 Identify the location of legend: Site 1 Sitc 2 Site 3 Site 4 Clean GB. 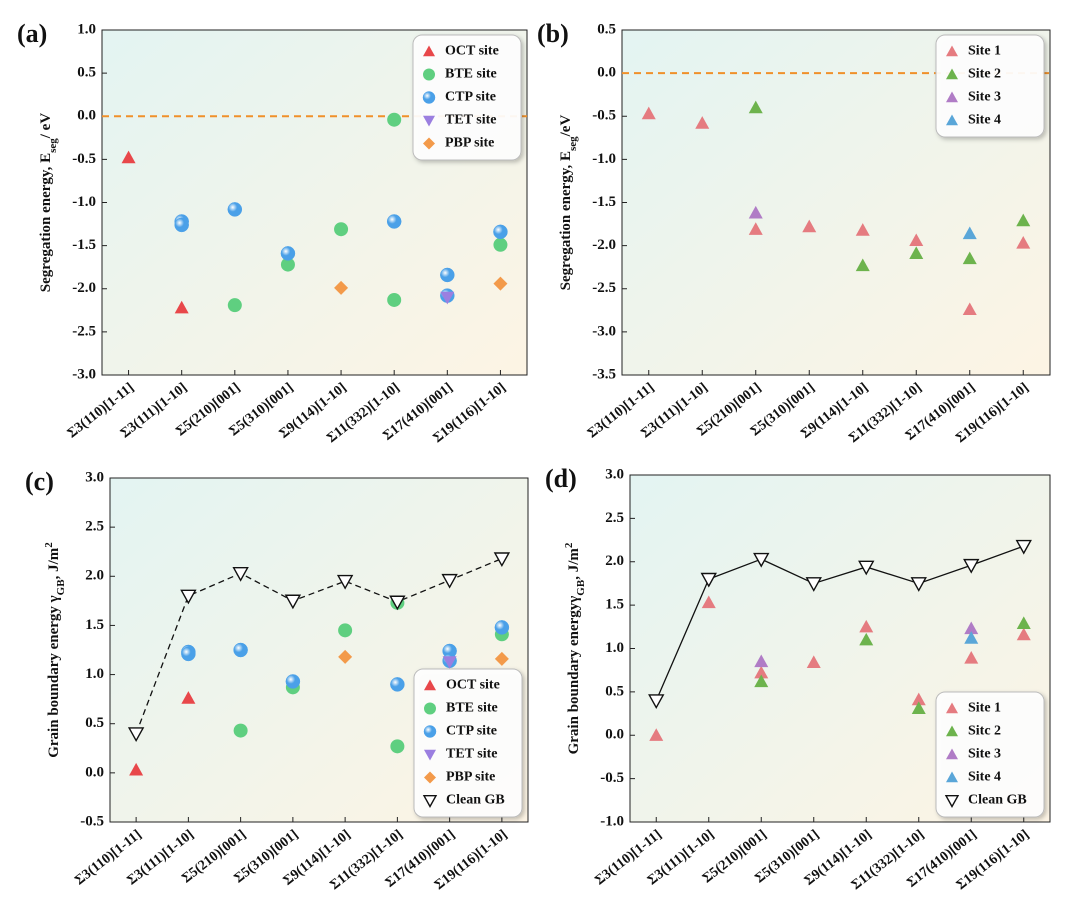
(990, 754).